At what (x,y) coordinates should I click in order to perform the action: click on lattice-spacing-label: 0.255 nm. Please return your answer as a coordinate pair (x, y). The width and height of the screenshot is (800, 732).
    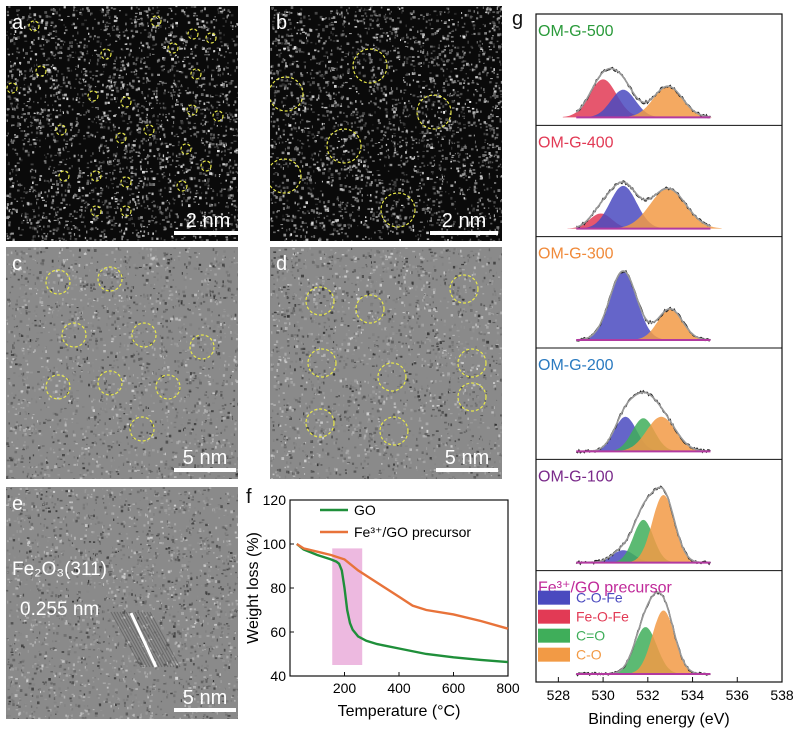
    Looking at the image, I should click on (60, 609).